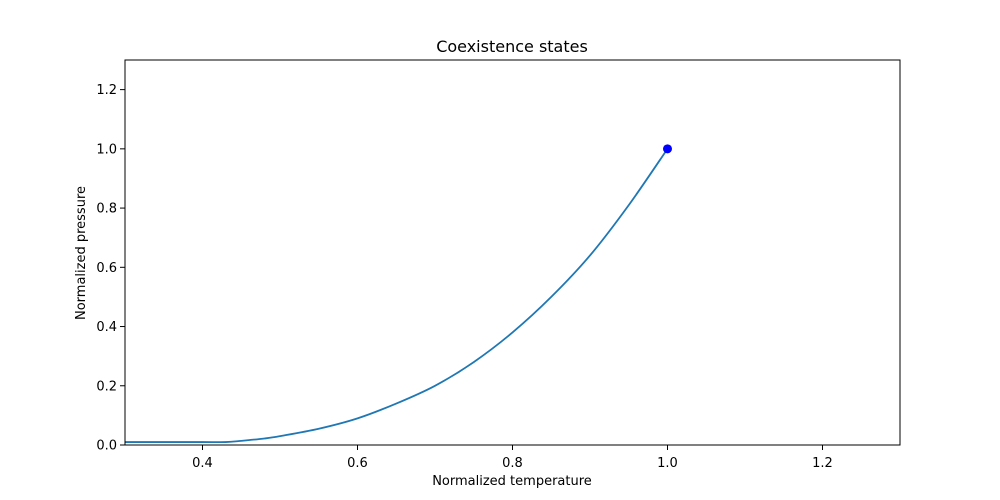  I want to click on y-tick-label: 0.0, so click(106, 446).